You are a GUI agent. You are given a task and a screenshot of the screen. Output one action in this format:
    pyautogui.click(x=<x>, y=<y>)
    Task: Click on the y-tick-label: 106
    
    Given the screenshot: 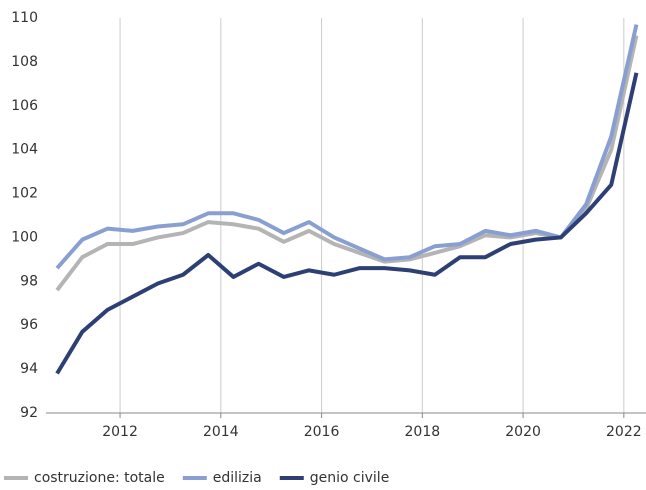 What is the action you would take?
    pyautogui.click(x=24, y=106)
    